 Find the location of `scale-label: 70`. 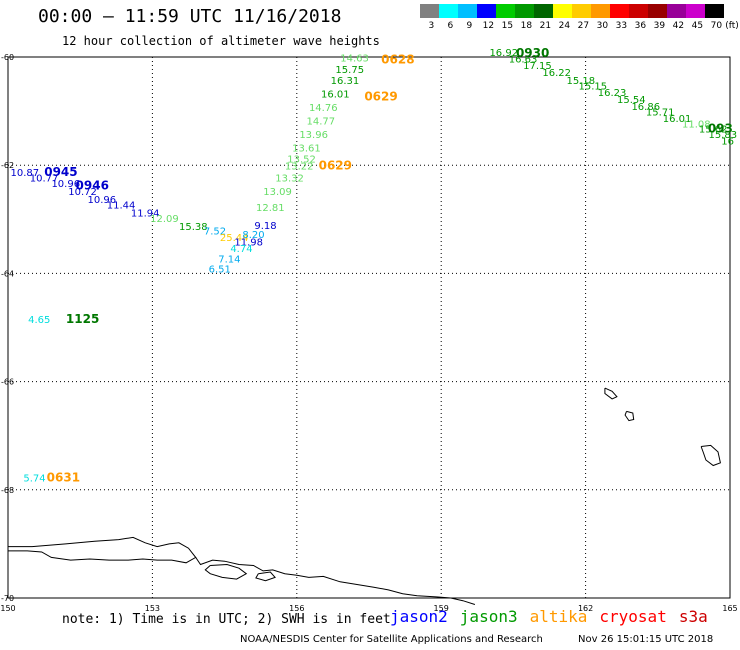

scale-label: 70 is located at coordinates (716, 26).